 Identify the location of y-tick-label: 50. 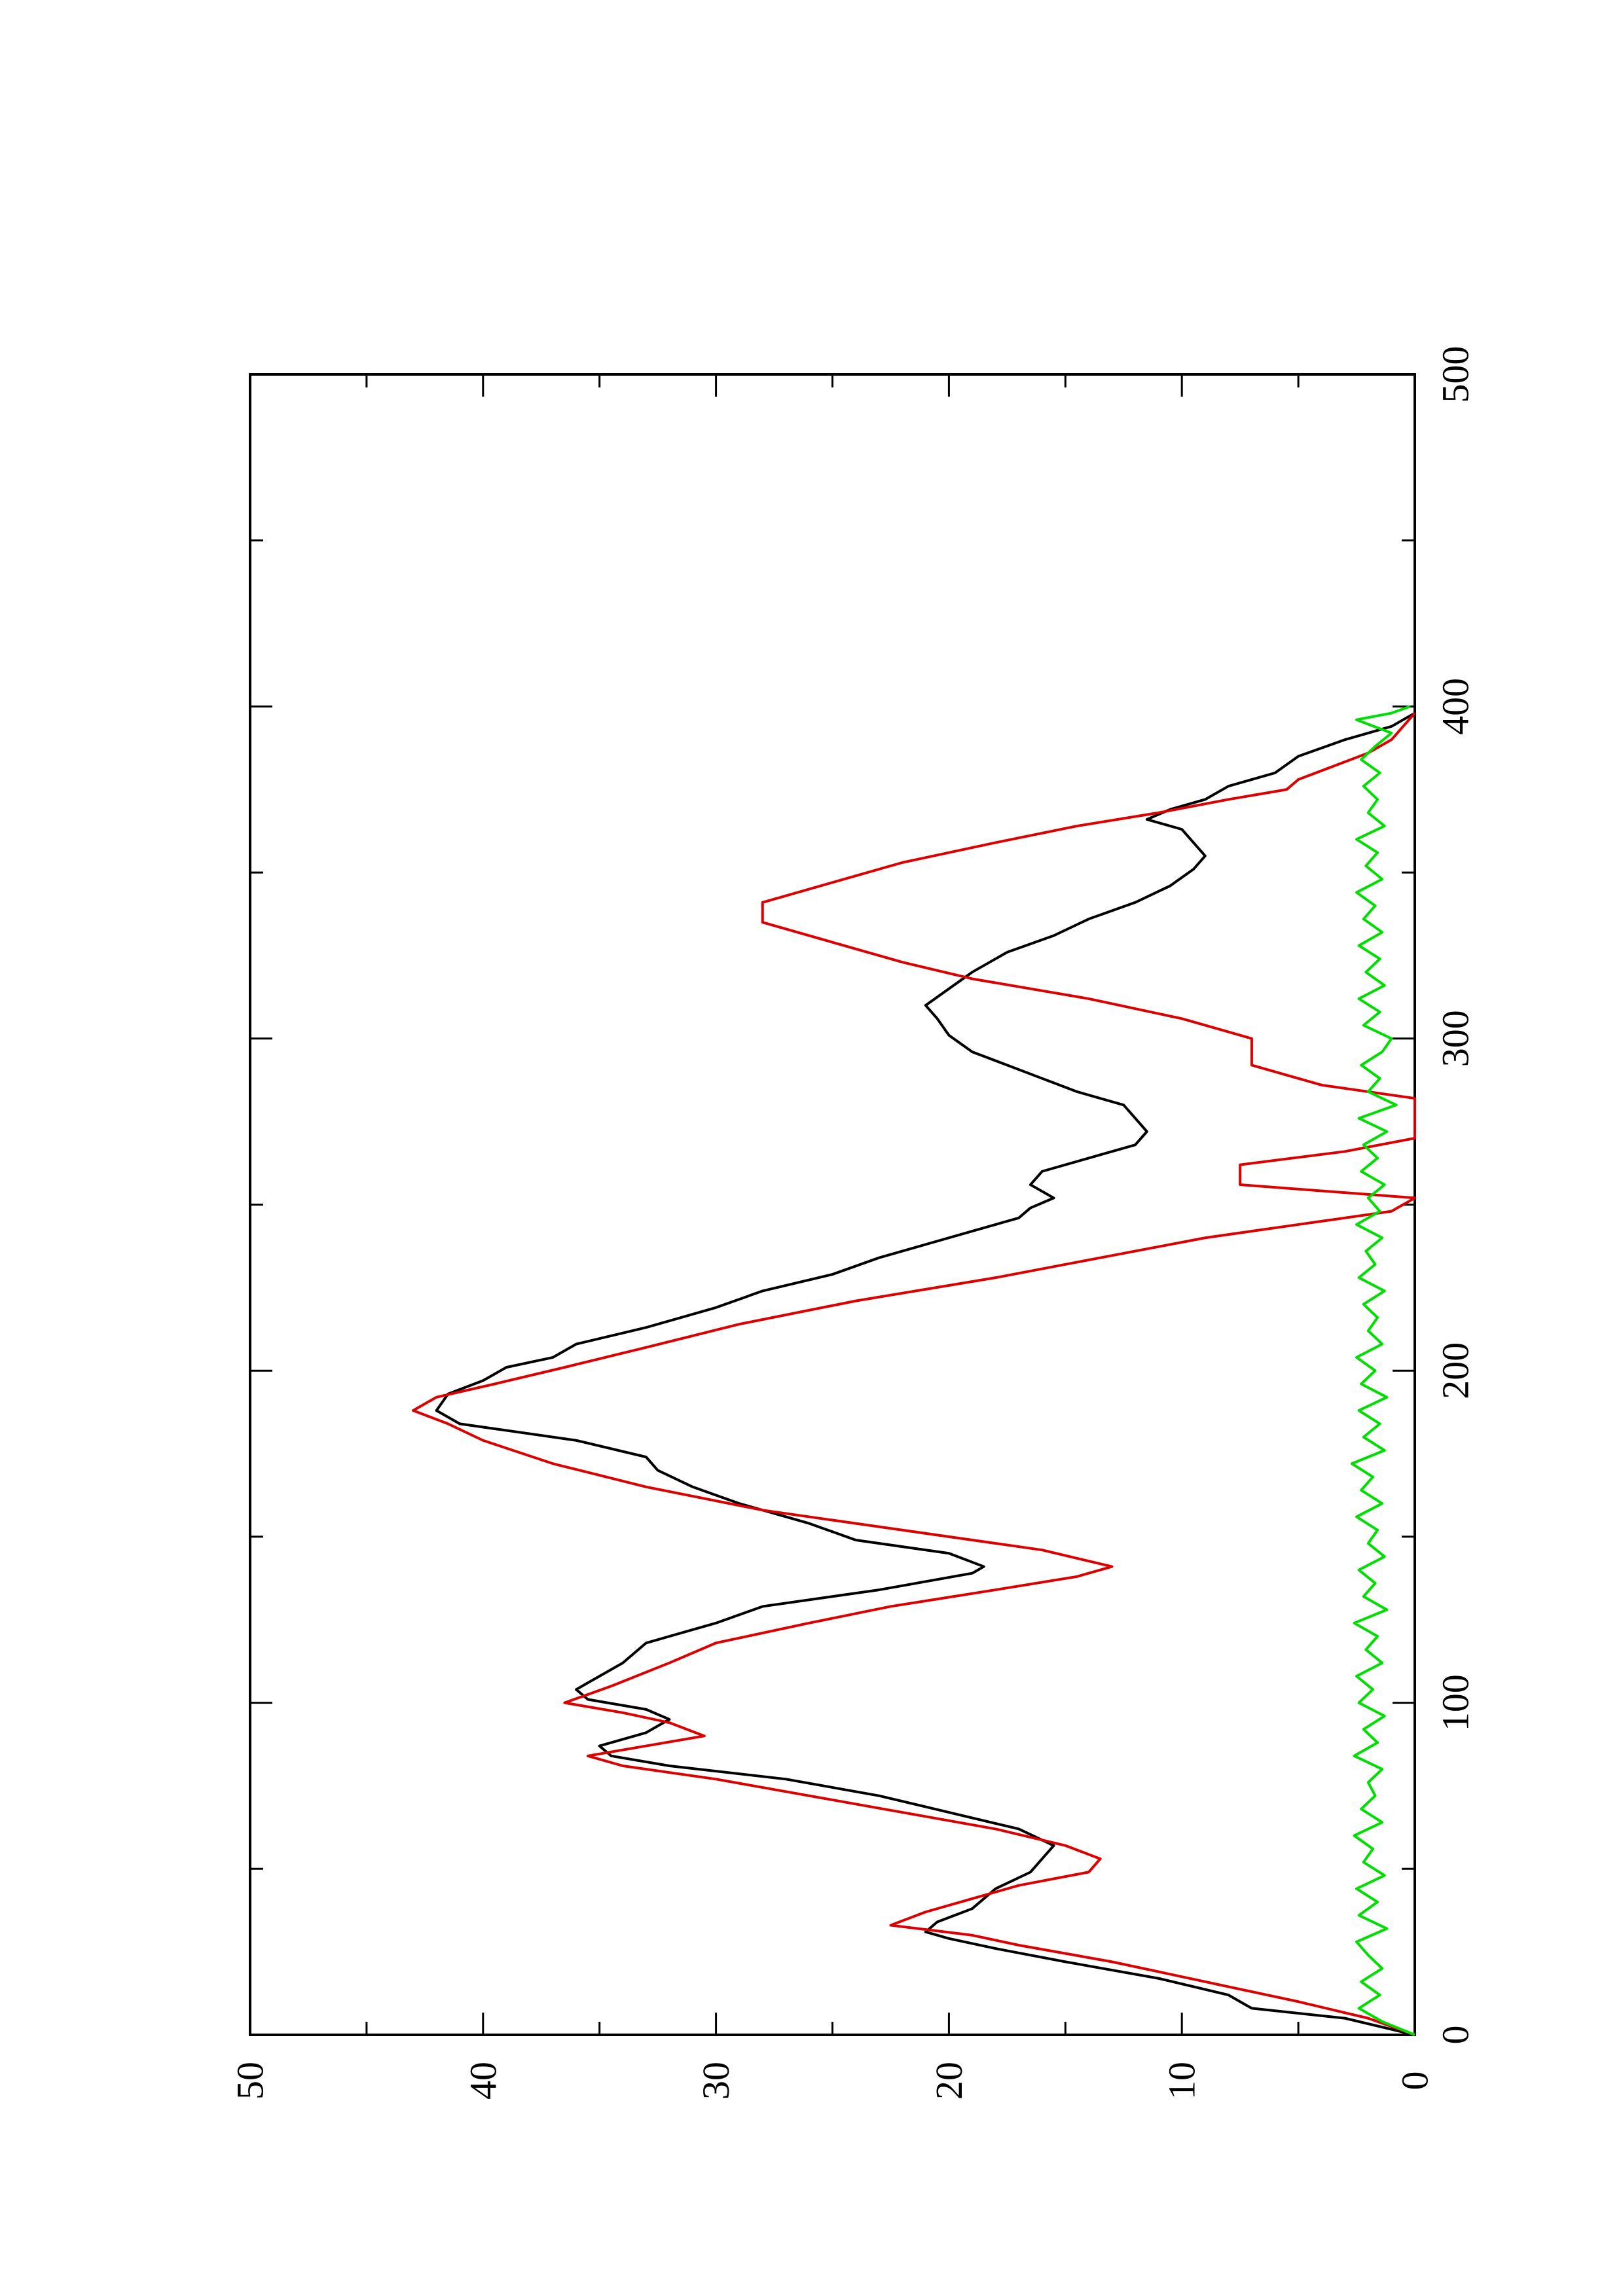
(250, 2081).